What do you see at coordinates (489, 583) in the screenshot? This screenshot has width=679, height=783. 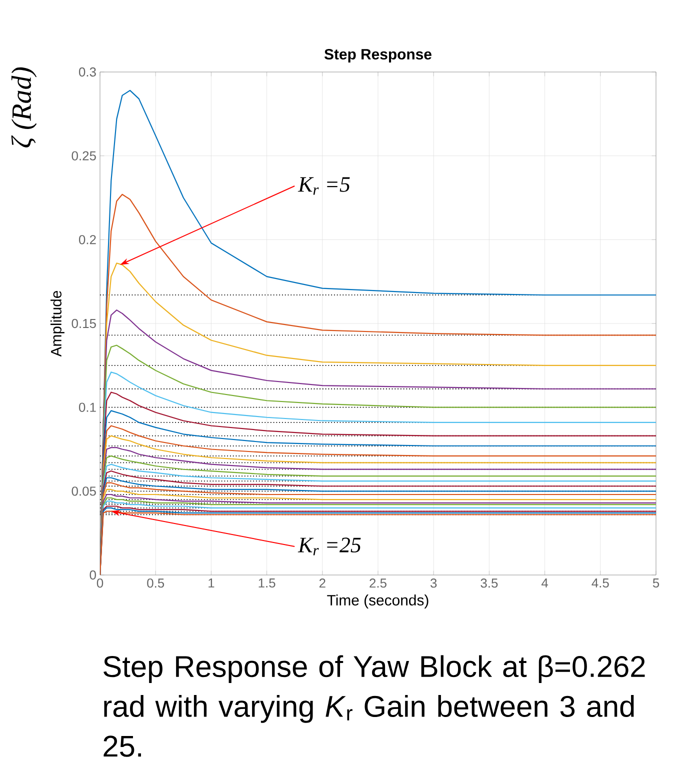 I see `x-tick-label: 3.5` at bounding box center [489, 583].